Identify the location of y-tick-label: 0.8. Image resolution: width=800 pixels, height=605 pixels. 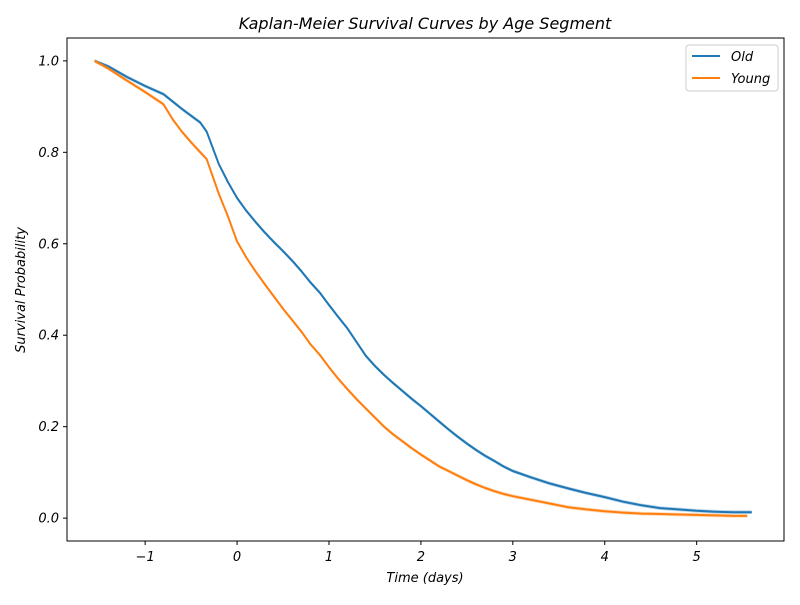
(48, 153).